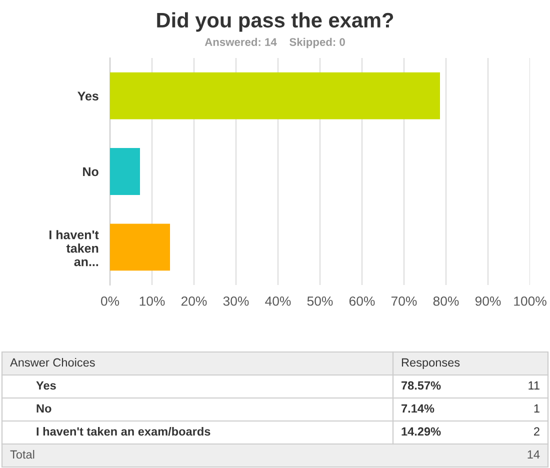 This screenshot has height=468, width=550. What do you see at coordinates (194, 301) in the screenshot?
I see `x-tick-label: 20%` at bounding box center [194, 301].